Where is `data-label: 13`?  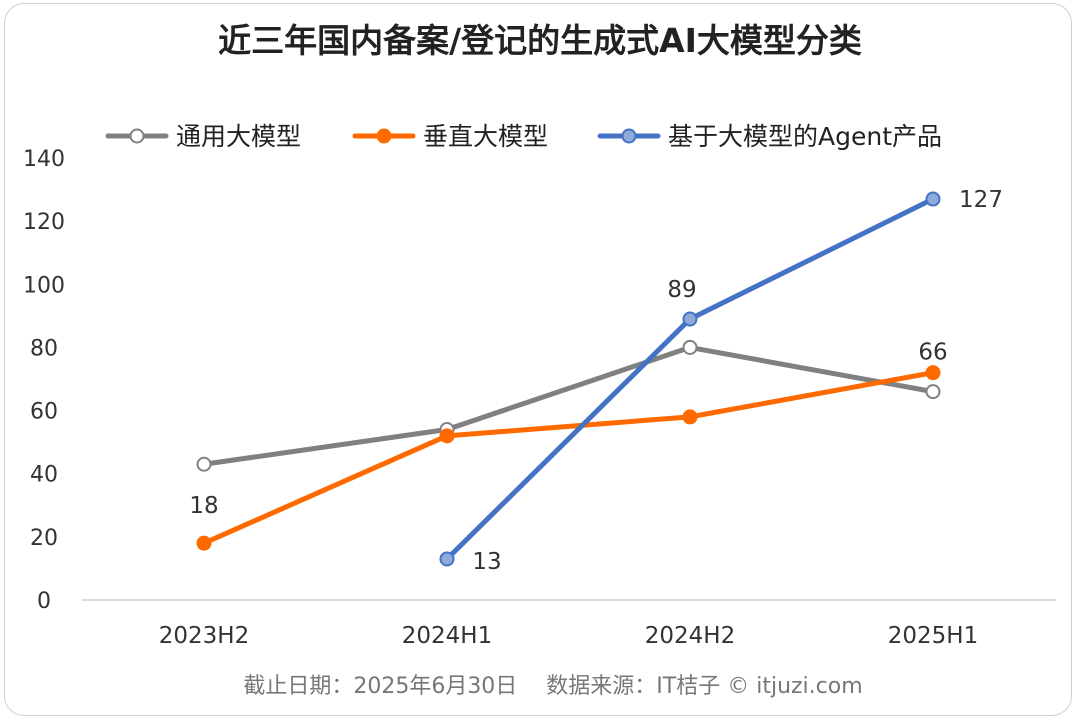 data-label: 13 is located at coordinates (486, 562).